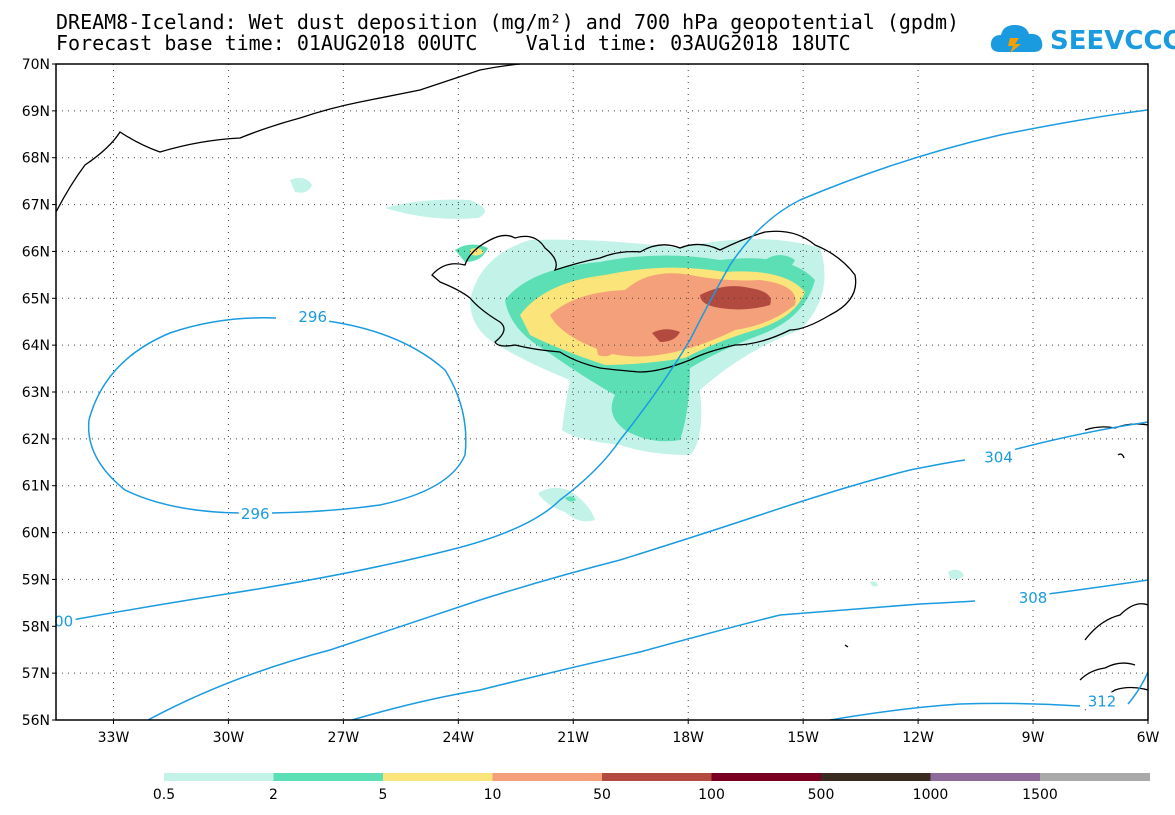 The height and width of the screenshot is (815, 1175). I want to click on greenland-coastline, so click(288, 138).